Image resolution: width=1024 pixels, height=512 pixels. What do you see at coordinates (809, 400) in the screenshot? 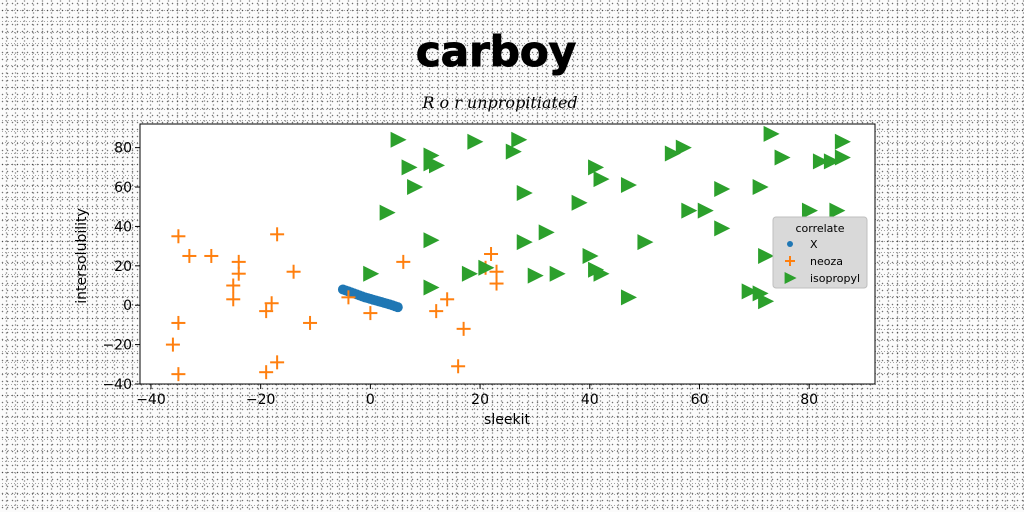
I see `x-tick-label: 80` at bounding box center [809, 400].